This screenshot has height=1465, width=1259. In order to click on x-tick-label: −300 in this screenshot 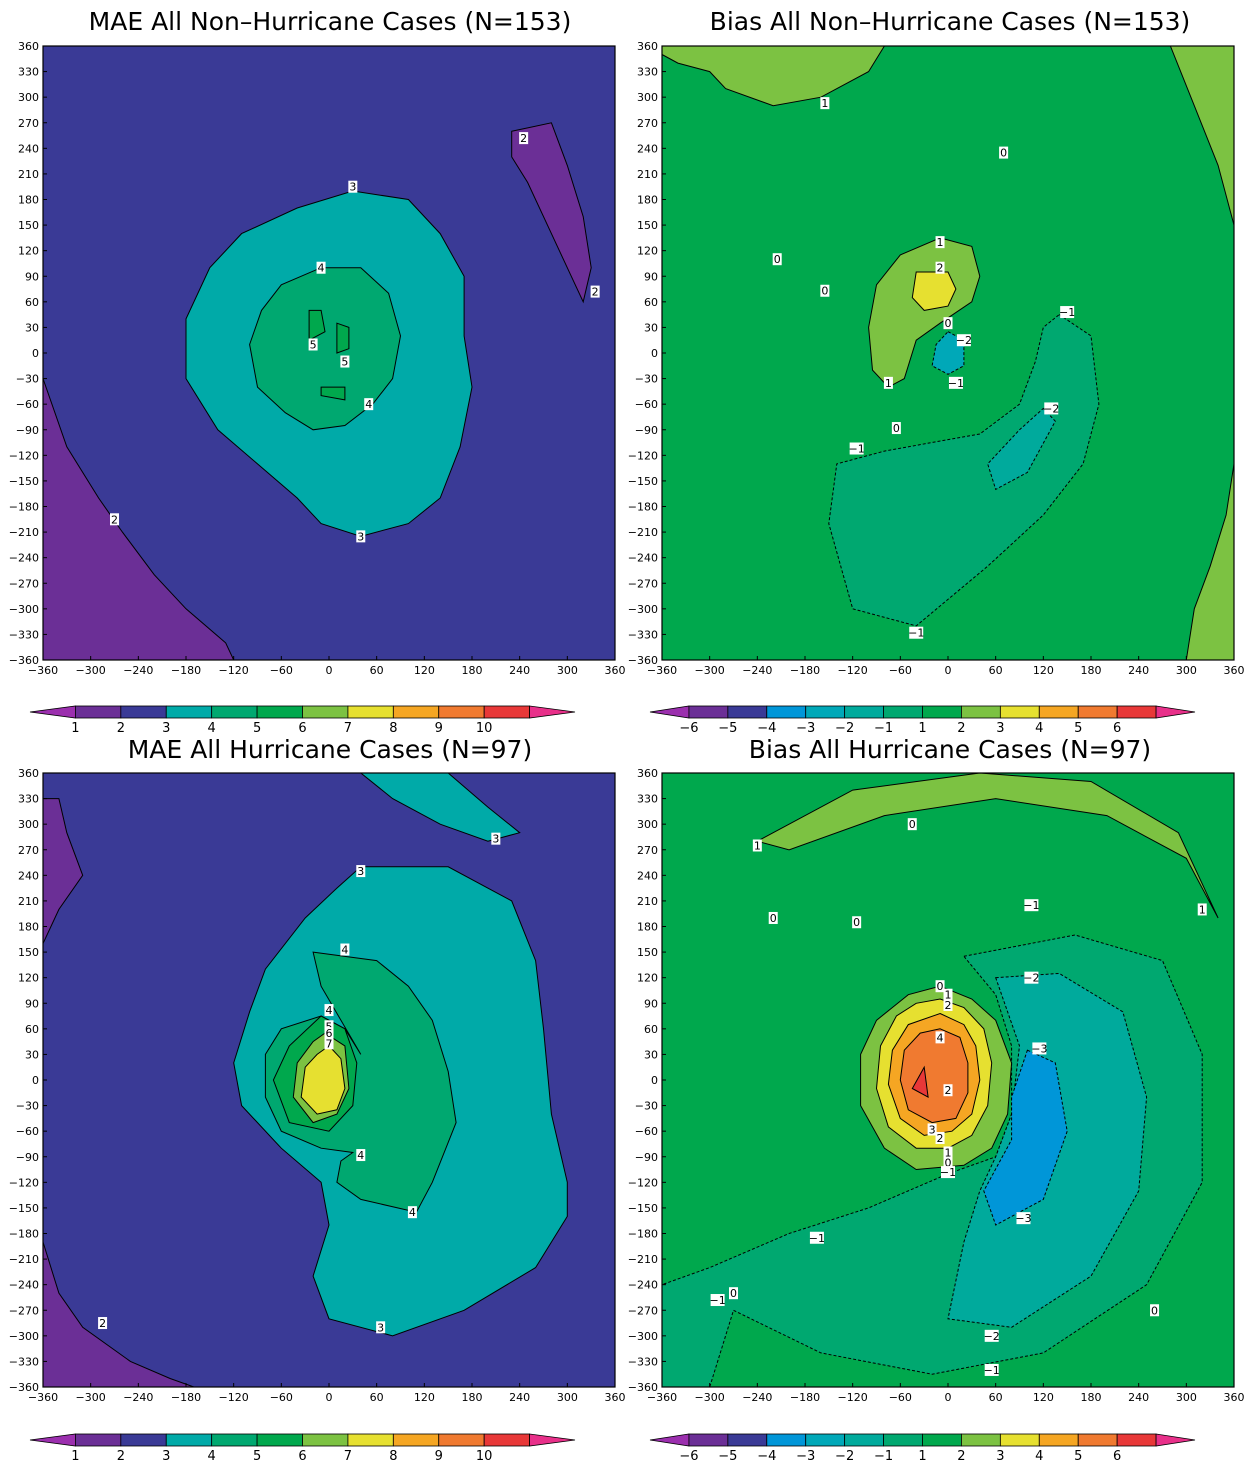, I will do `click(710, 1397)`.